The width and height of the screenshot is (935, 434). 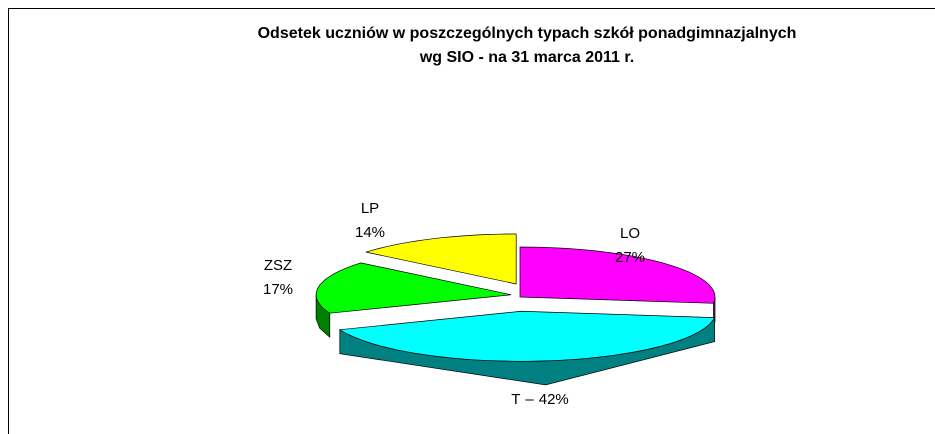 I want to click on category-label: T, so click(x=515, y=399).